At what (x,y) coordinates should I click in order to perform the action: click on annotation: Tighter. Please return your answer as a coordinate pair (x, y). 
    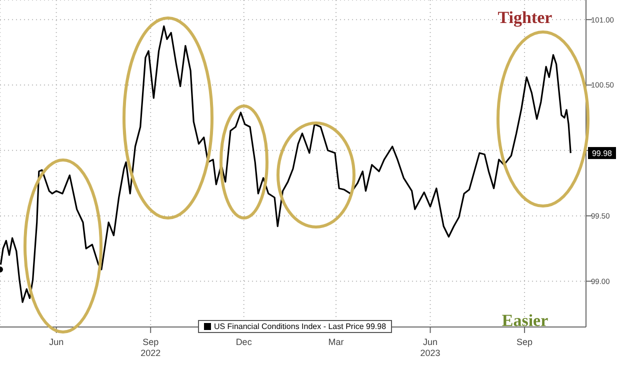
    Looking at the image, I should click on (525, 17).